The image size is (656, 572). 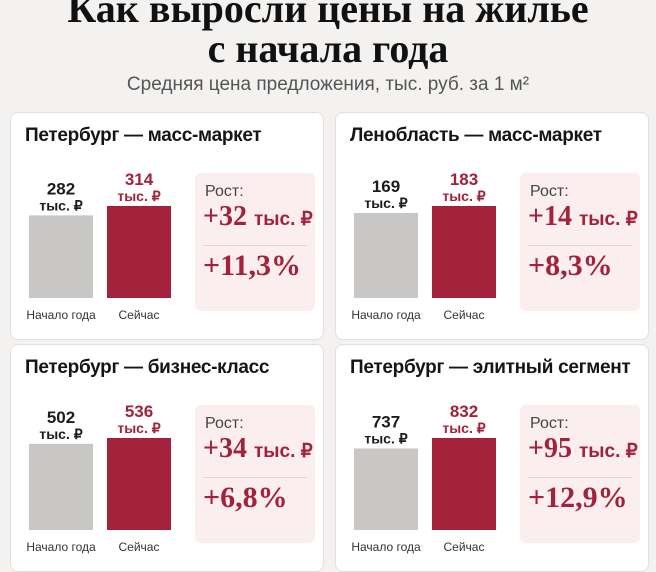 What do you see at coordinates (386, 186) in the screenshot?
I see `bar-value-label: 169` at bounding box center [386, 186].